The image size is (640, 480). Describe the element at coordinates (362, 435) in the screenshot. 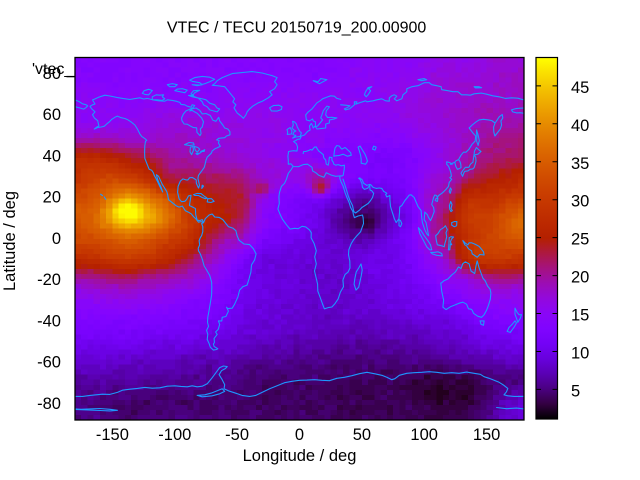

I see `svg-text: 50` at that location.